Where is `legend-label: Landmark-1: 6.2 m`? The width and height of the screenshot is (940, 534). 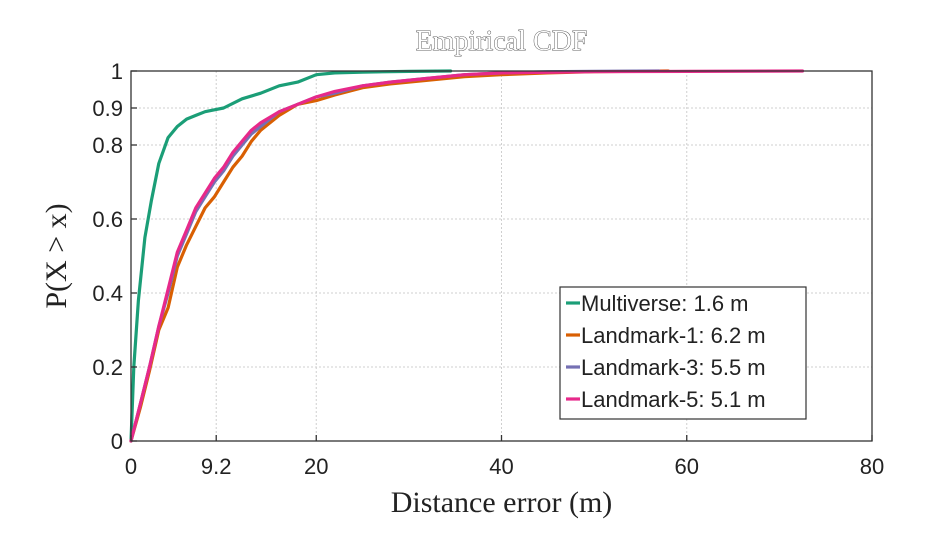
legend-label: Landmark-1: 6.2 m is located at coordinates (673, 335).